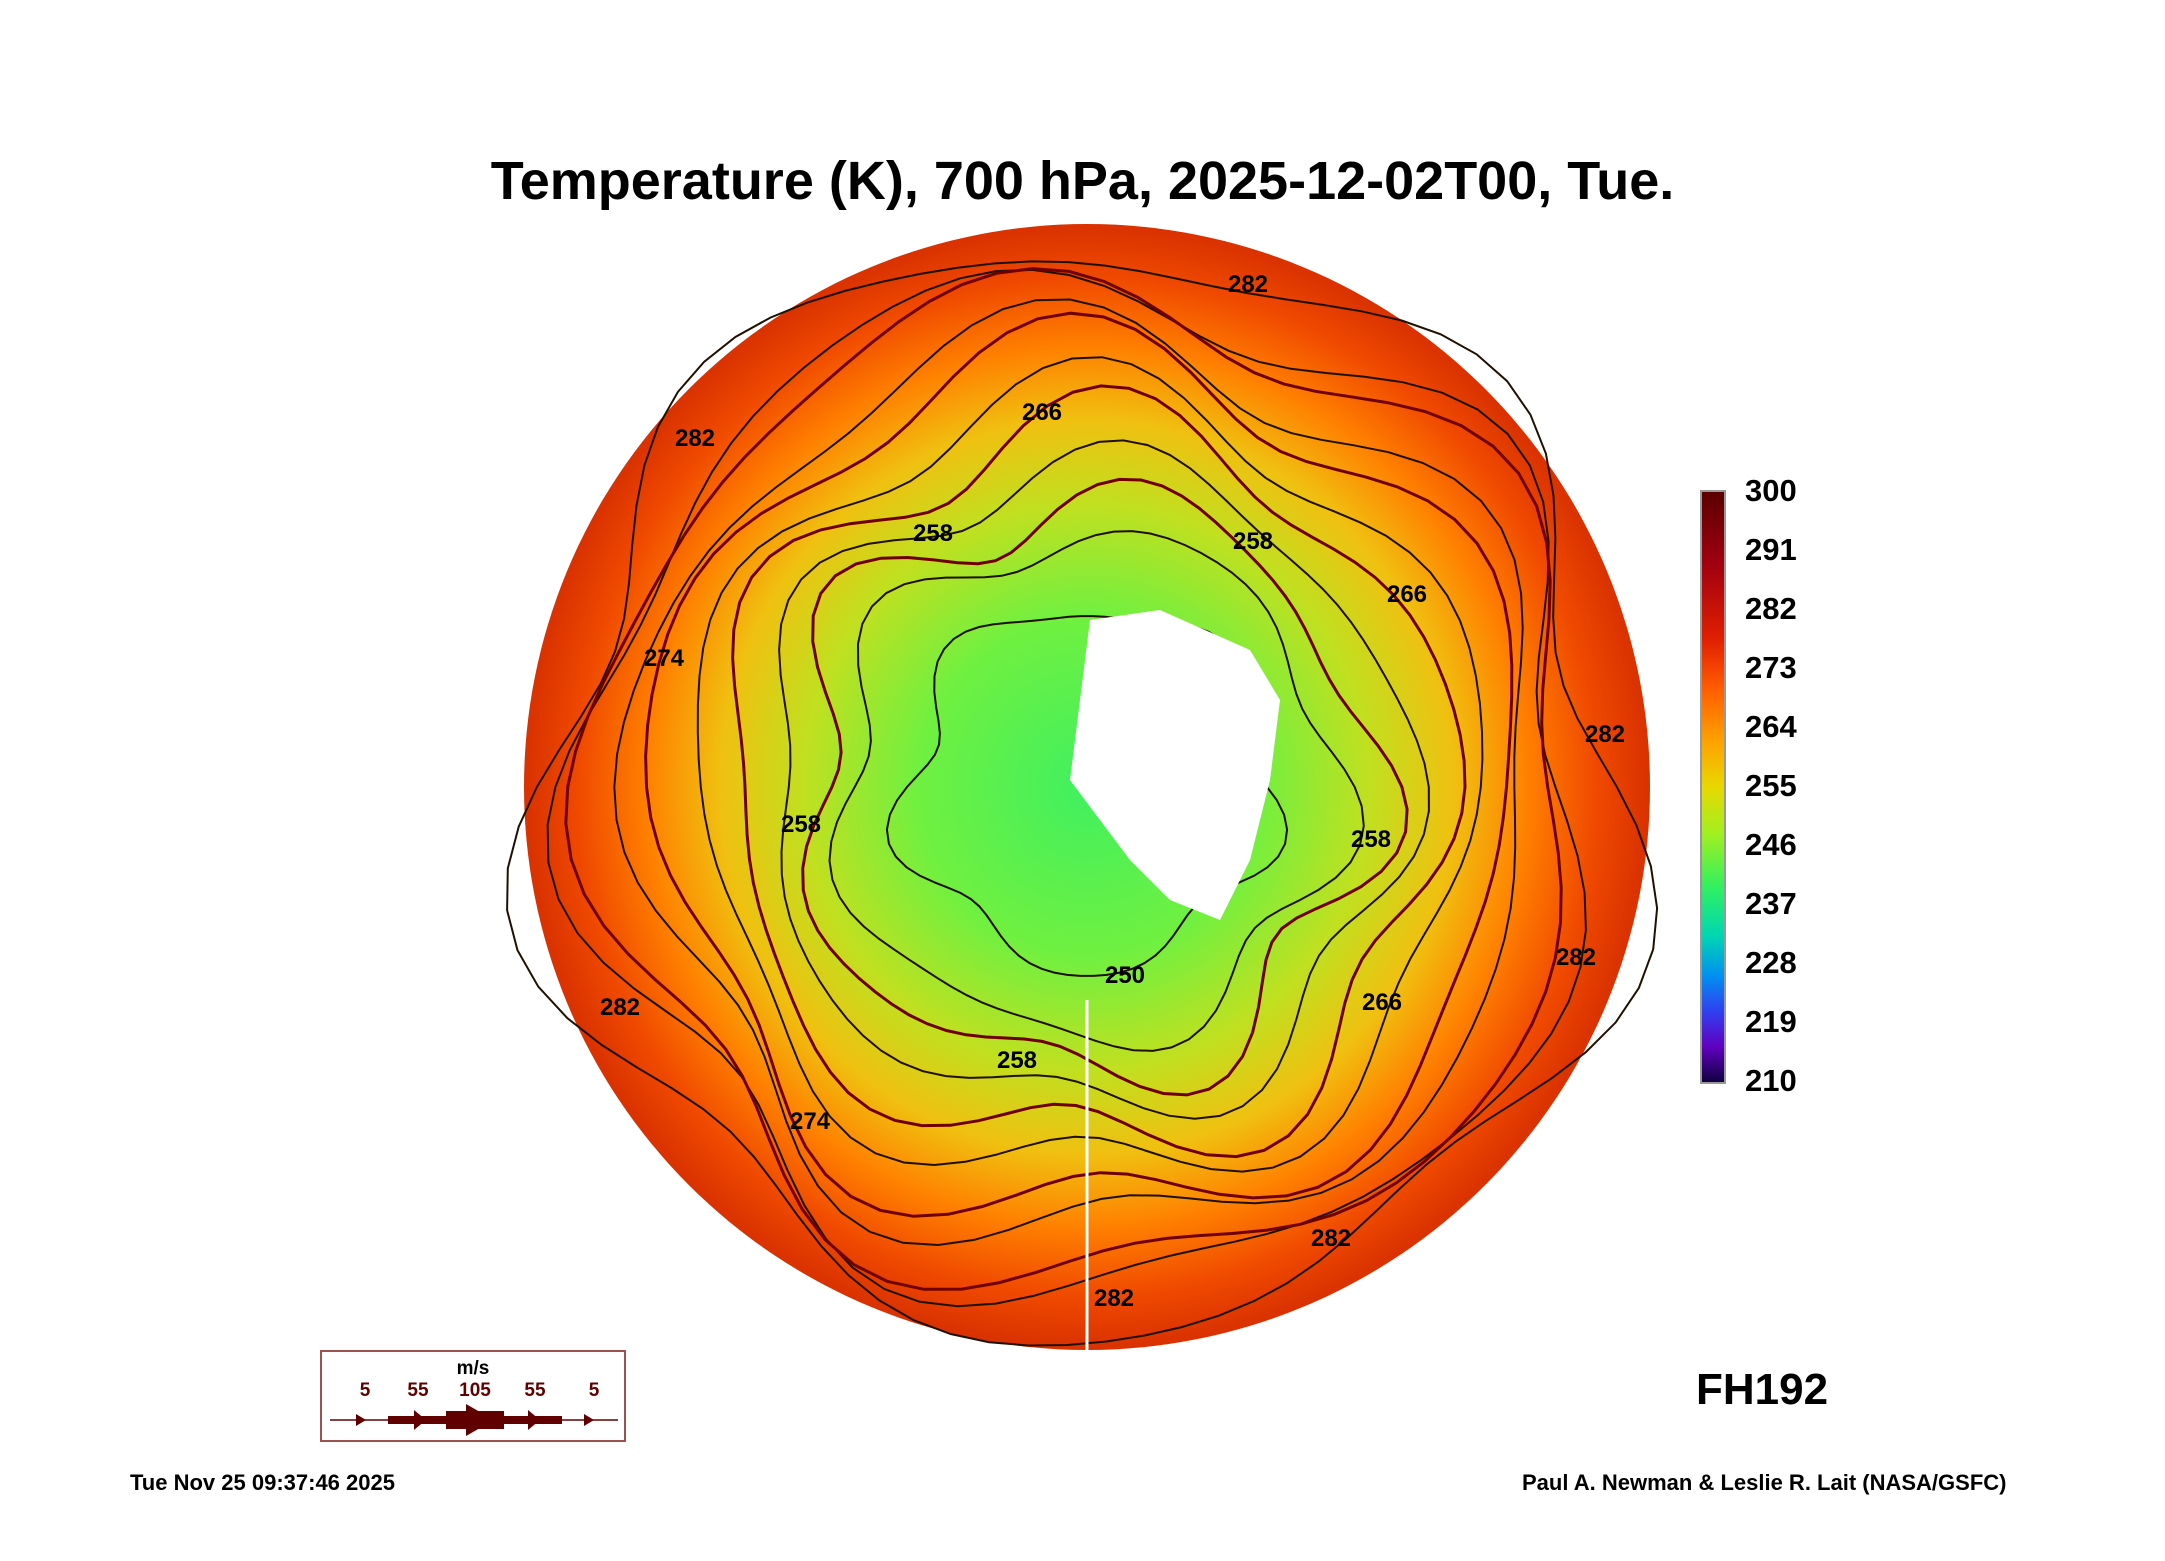 Image resolution: width=2165 pixels, height=1561 pixels. Describe the element at coordinates (262, 1482) in the screenshot. I see `timestamp: Tue Nov 25 09:37:46 2025` at that location.